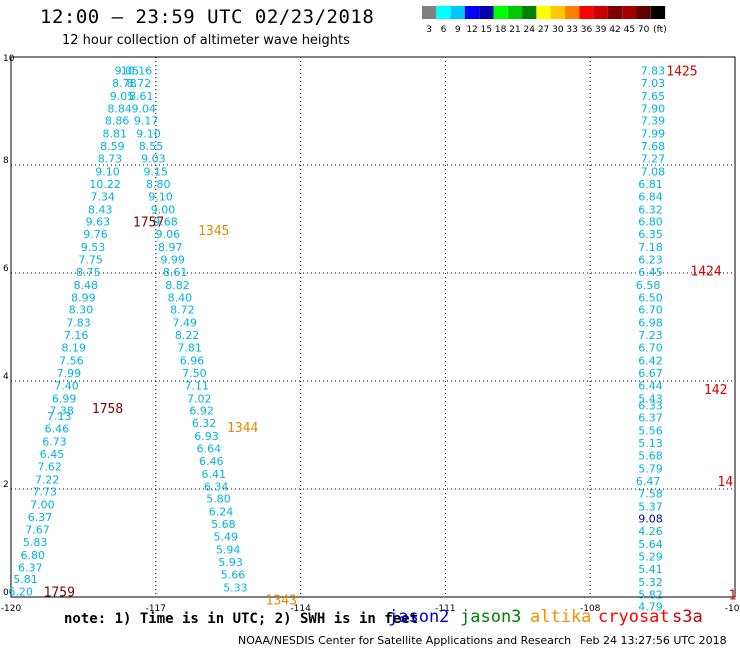  Describe the element at coordinates (650, 360) in the screenshot. I see `wave-height-value: 6.42` at that location.